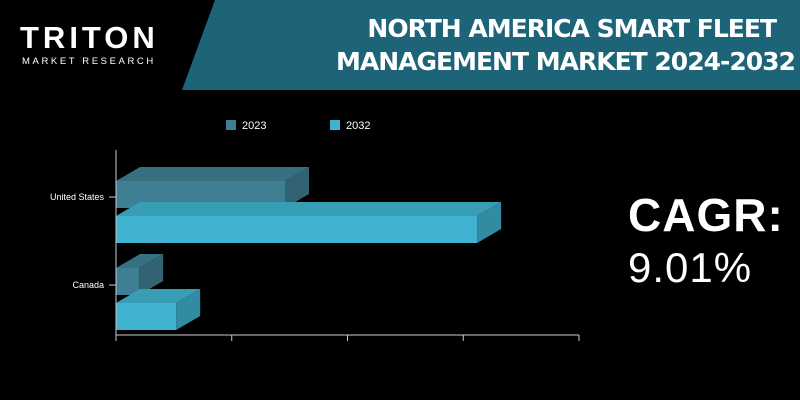  I want to click on legend-swatch-2032, so click(335, 125).